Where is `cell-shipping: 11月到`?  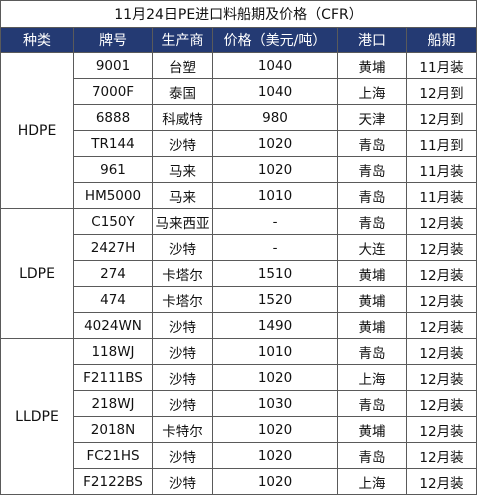 cell-shipping: 11月到 is located at coordinates (441, 143).